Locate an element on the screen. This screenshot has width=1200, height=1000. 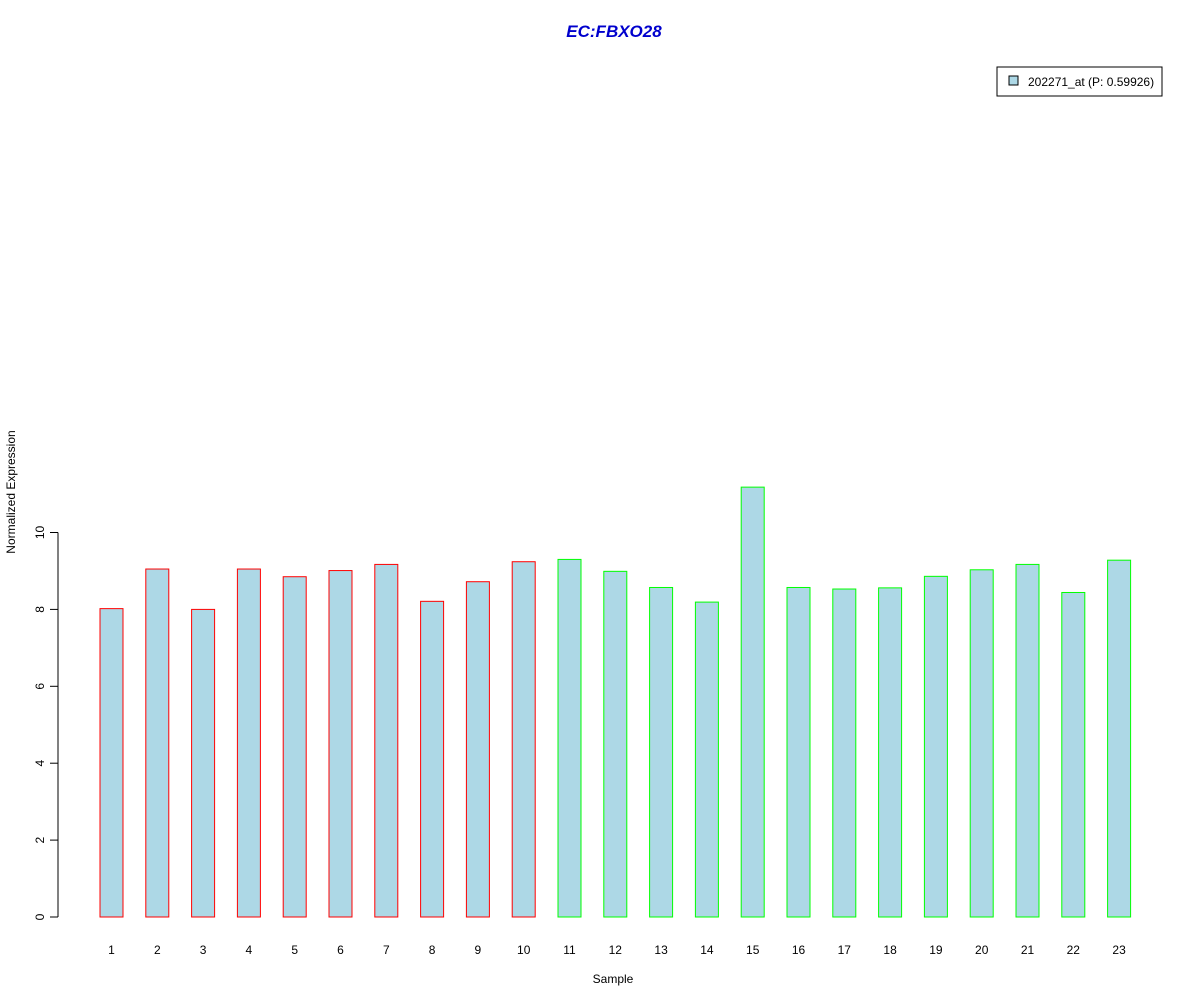
x-tick-label: 7 is located at coordinates (386, 950).